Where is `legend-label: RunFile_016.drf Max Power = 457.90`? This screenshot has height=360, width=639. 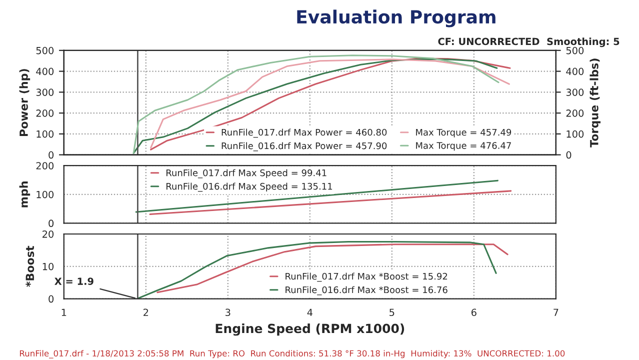
legend-label: RunFile_016.drf Max Power = 457.90 is located at coordinates (304, 147).